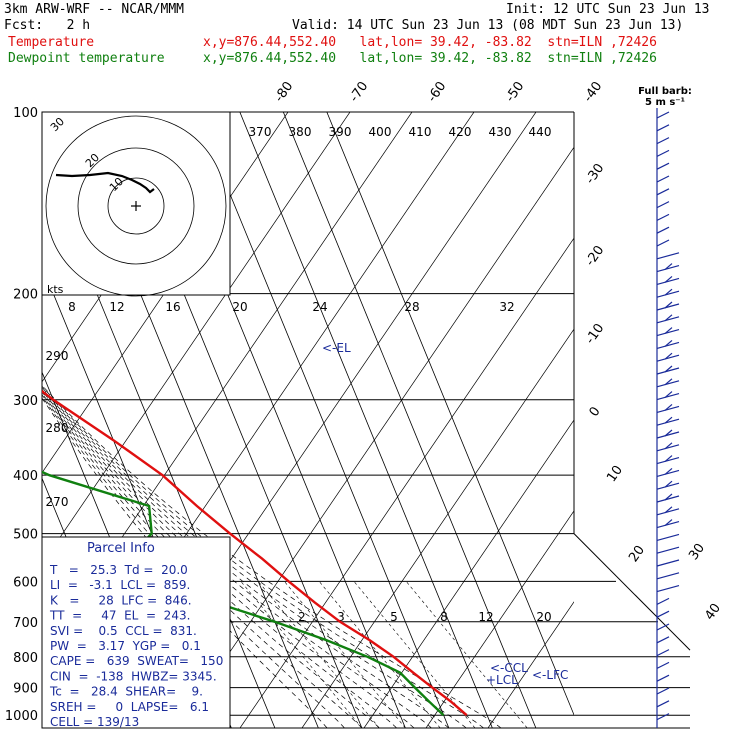 This screenshot has height=740, width=740. What do you see at coordinates (595, 411) in the screenshot?
I see `temperature-axis-label: 0` at bounding box center [595, 411].